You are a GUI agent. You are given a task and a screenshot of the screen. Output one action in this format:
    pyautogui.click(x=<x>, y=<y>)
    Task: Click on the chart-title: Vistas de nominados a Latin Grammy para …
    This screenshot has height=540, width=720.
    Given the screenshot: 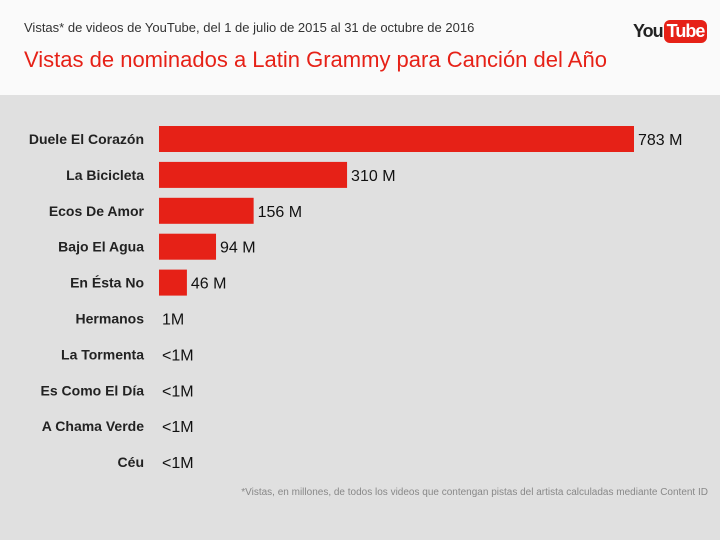 What is the action you would take?
    pyautogui.click(x=315, y=59)
    